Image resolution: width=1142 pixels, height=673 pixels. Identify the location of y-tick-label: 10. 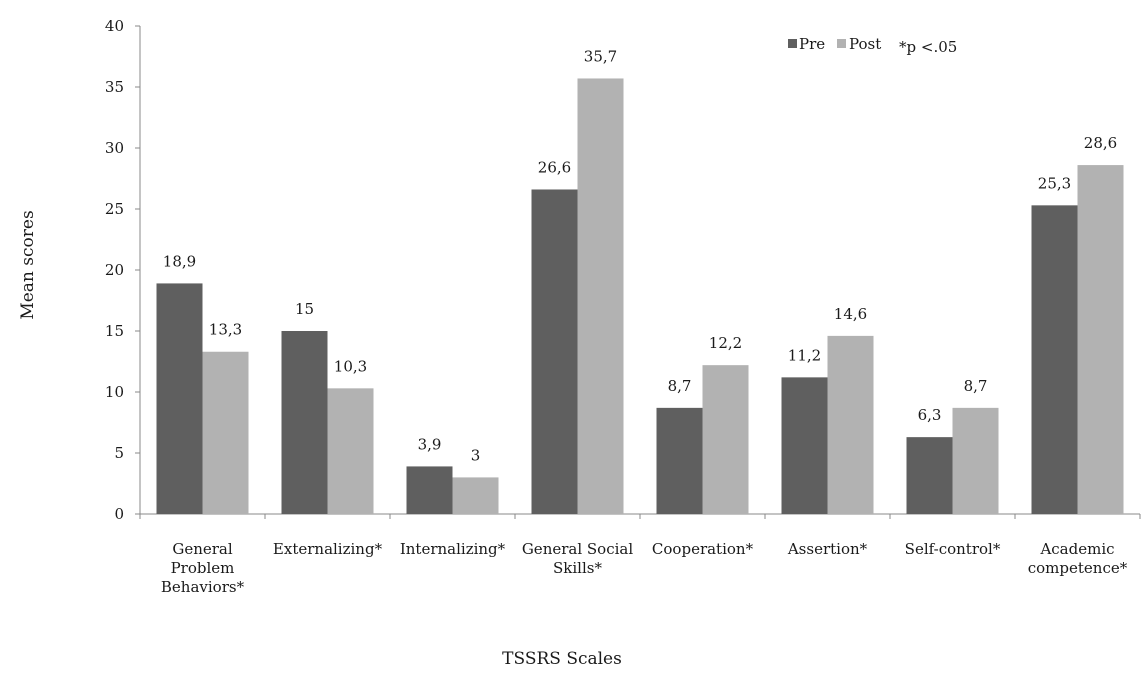
(114, 392).